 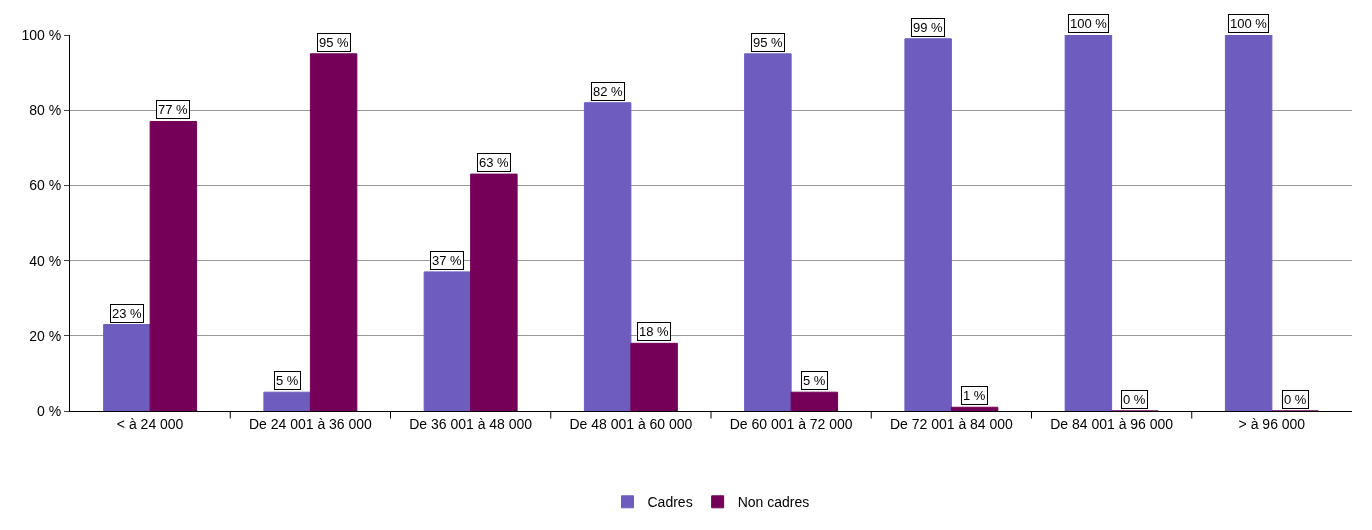 What do you see at coordinates (447, 260) in the screenshot?
I see `data-label: 37 %` at bounding box center [447, 260].